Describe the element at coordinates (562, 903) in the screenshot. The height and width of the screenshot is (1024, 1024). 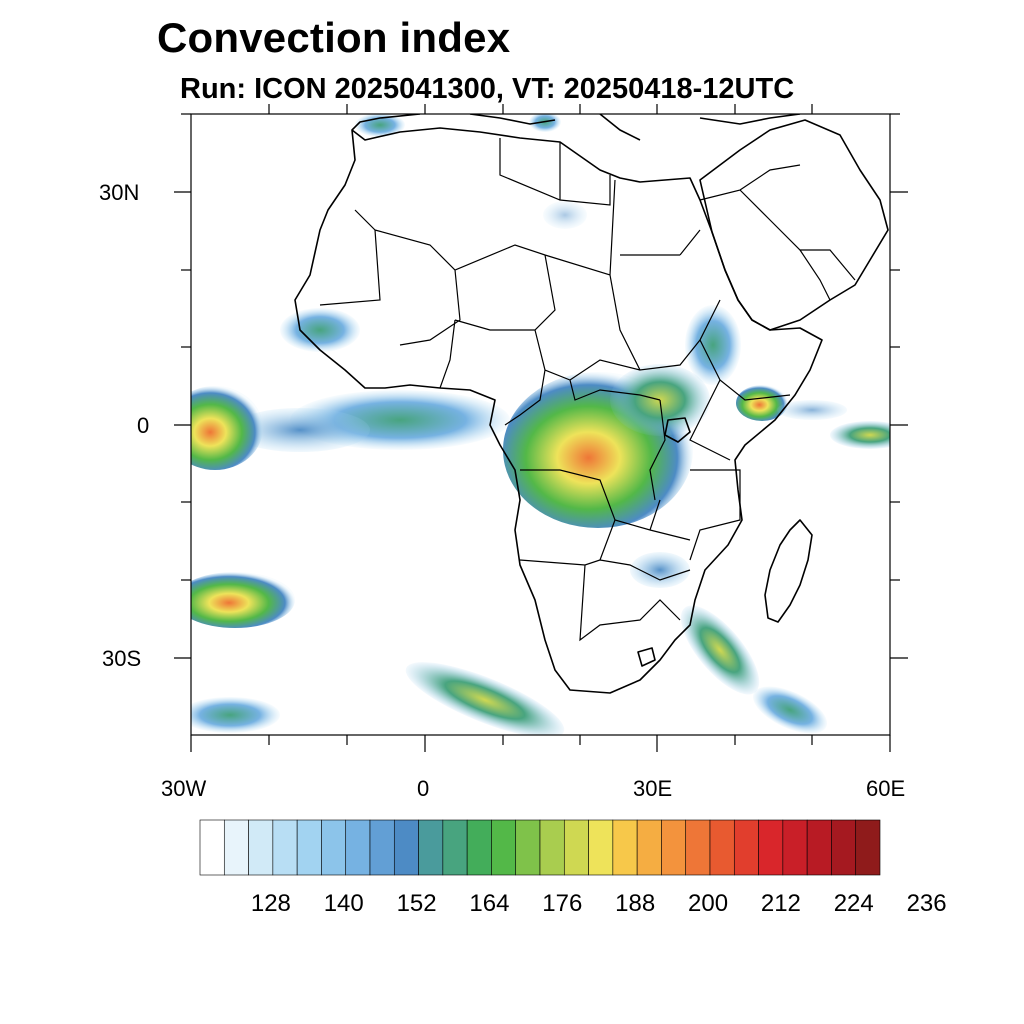
I see `colorbar-label: 176` at that location.